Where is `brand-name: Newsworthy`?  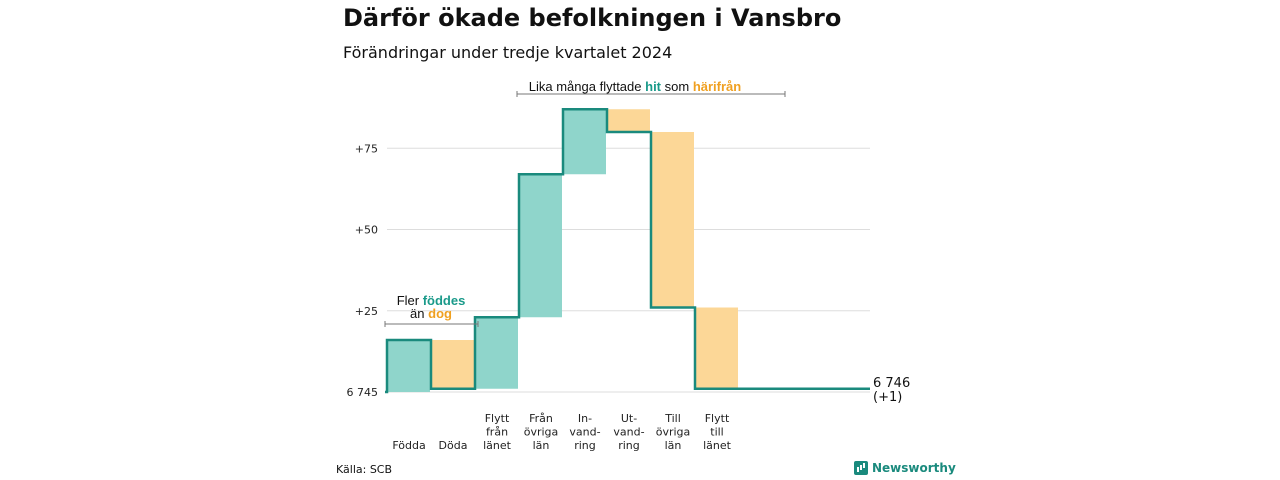
brand-name: Newsworthy is located at coordinates (914, 468).